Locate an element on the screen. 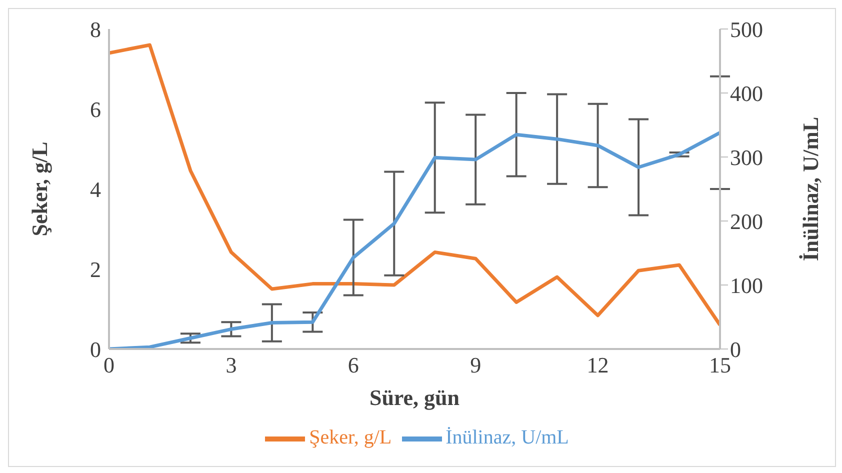 The height and width of the screenshot is (473, 842). legend-label: Şeker, g/L is located at coordinates (350, 437).